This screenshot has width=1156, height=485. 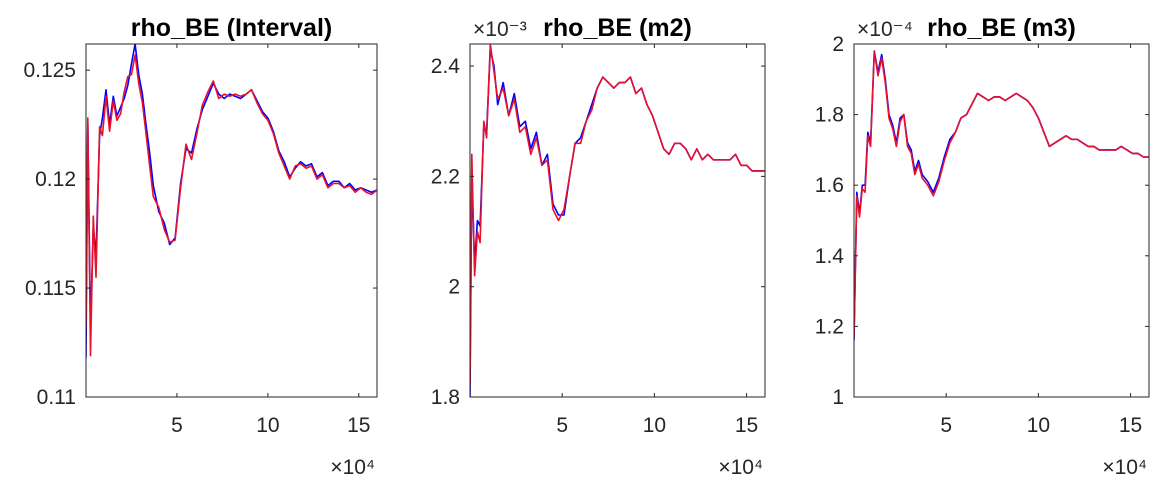 What do you see at coordinates (617, 28) in the screenshot?
I see `chart-title: rho_BE (m2)` at bounding box center [617, 28].